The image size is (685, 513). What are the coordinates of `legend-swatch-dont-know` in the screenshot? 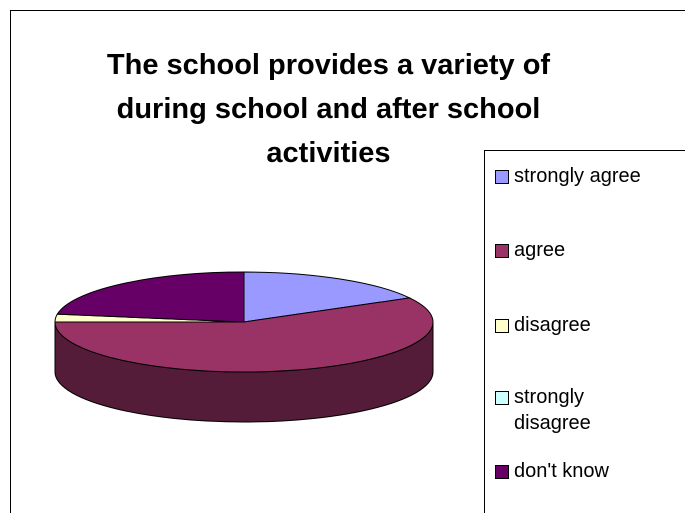 It's located at (502, 472).